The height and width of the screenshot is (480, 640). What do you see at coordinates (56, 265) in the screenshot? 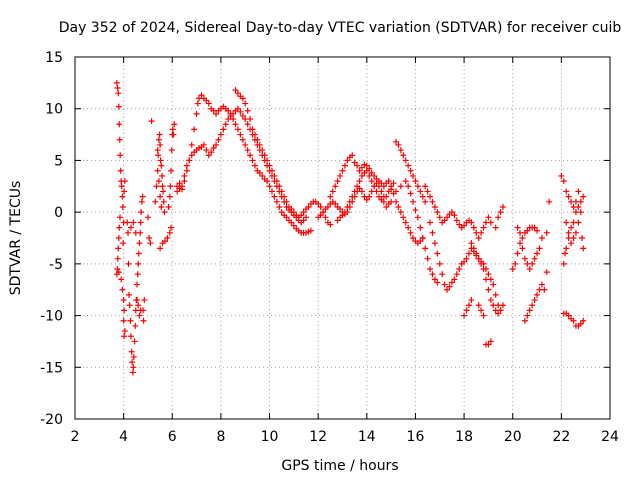
I see `y-tick-label: -5` at bounding box center [56, 265].